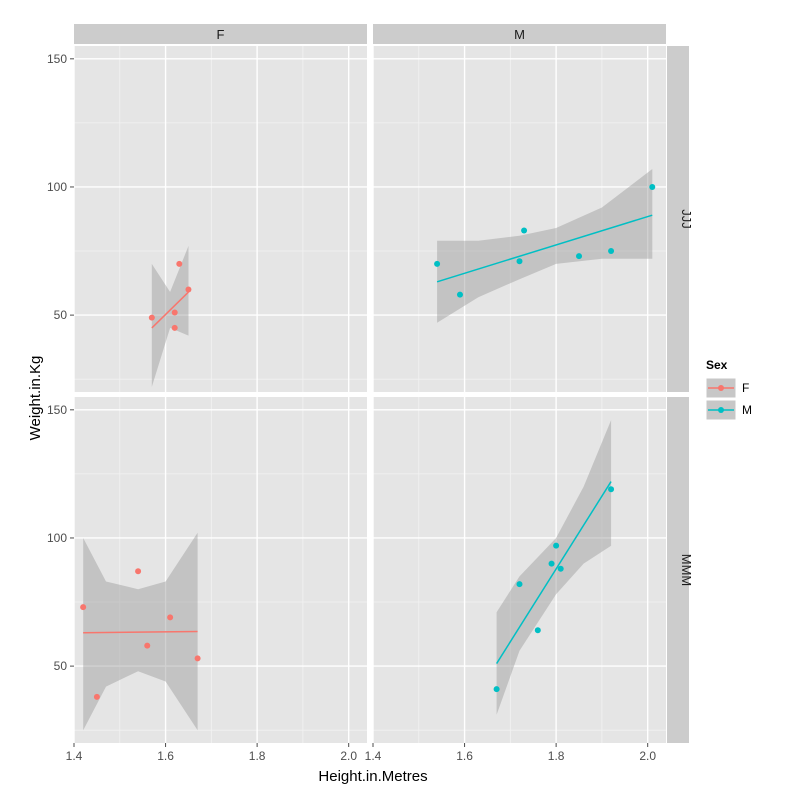  I want to click on strip-label: M, so click(519, 34).